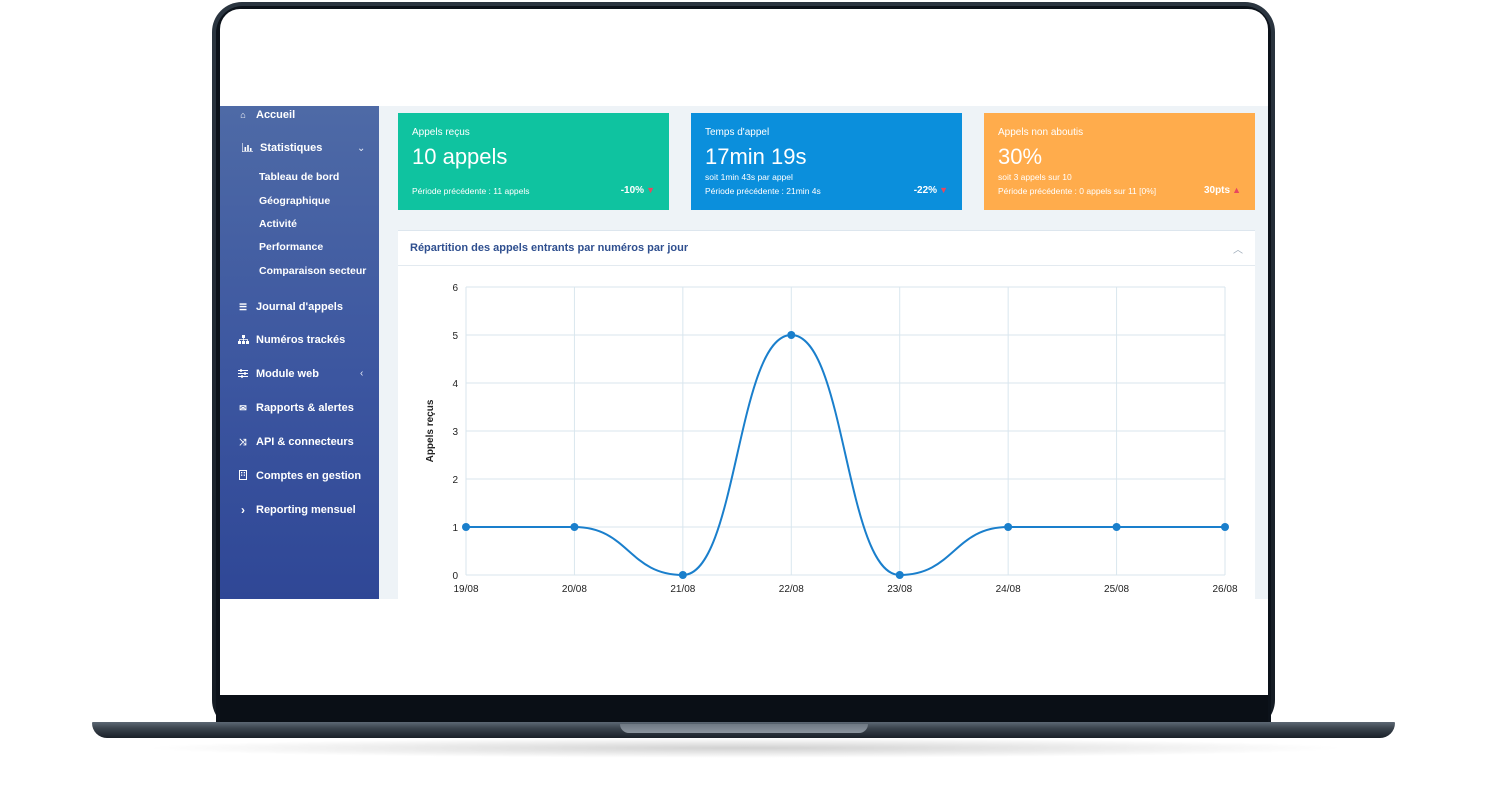 The height and width of the screenshot is (797, 1500). I want to click on sidebar-item-numeros: Numéros trackés, so click(290, 340).